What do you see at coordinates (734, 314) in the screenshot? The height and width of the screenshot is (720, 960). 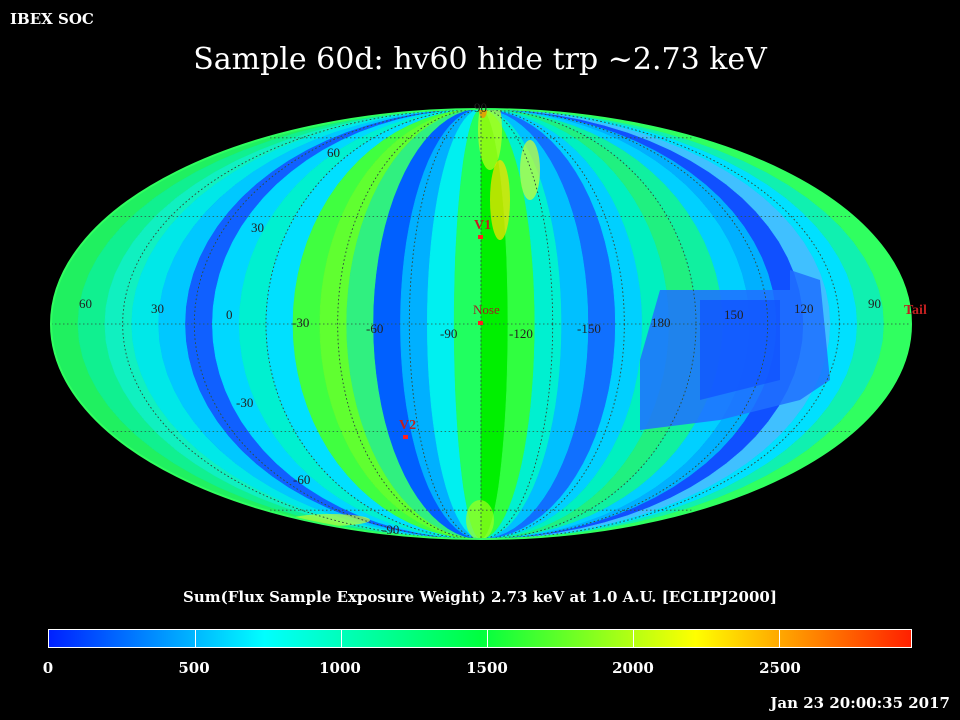 I see `lon-label-150: 150` at bounding box center [734, 314].